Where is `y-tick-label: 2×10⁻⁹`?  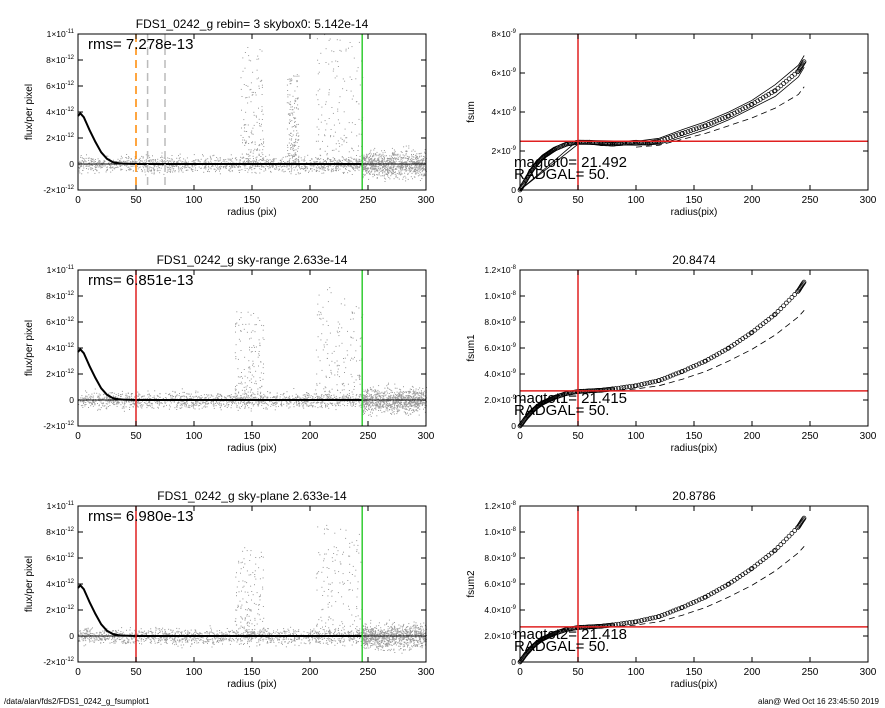 y-tick-label: 2×10⁻⁹ is located at coordinates (504, 151).